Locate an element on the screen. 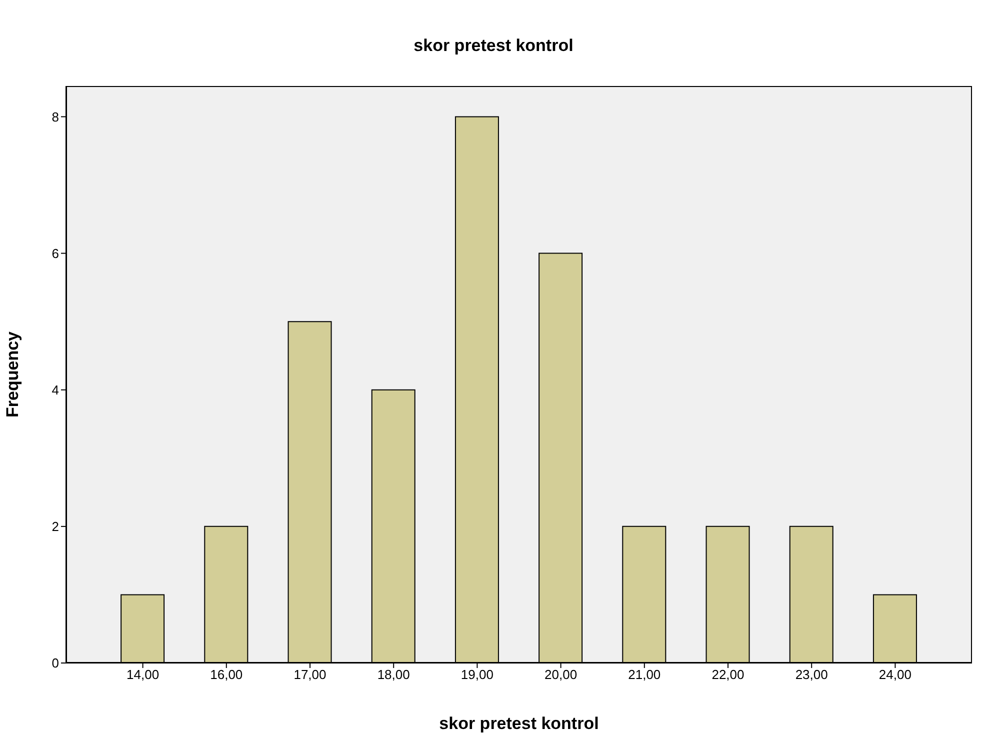 The image size is (987, 741). y-tick-label: 0 is located at coordinates (55, 663).